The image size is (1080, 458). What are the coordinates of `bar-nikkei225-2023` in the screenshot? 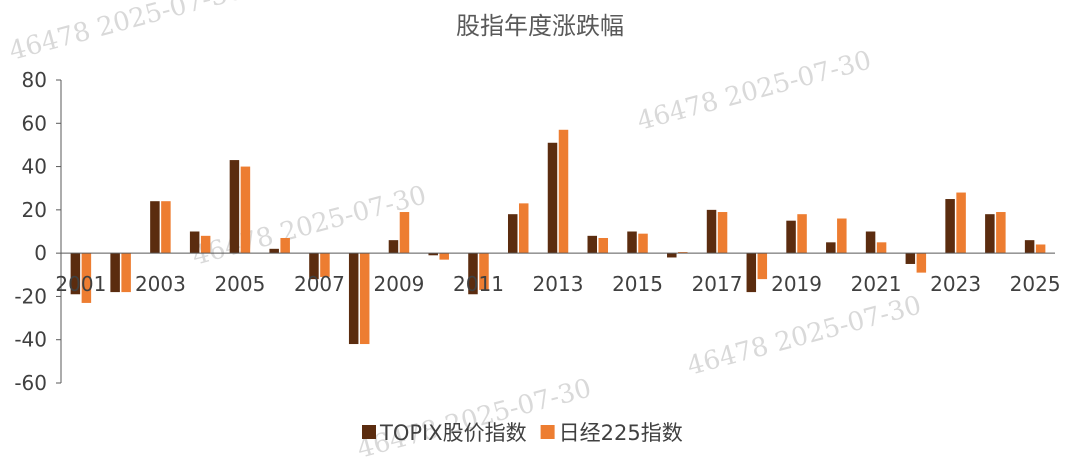 It's located at (961, 223).